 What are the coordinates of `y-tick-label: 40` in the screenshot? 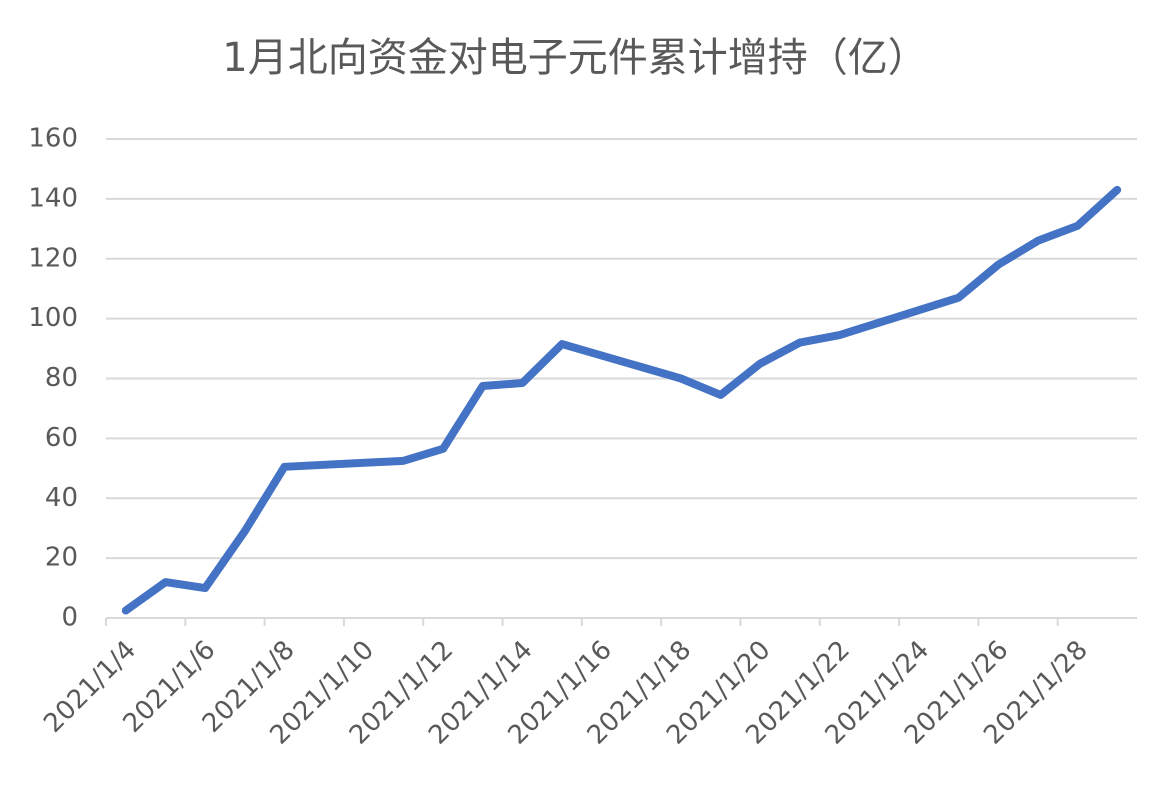 It's located at (61, 498).